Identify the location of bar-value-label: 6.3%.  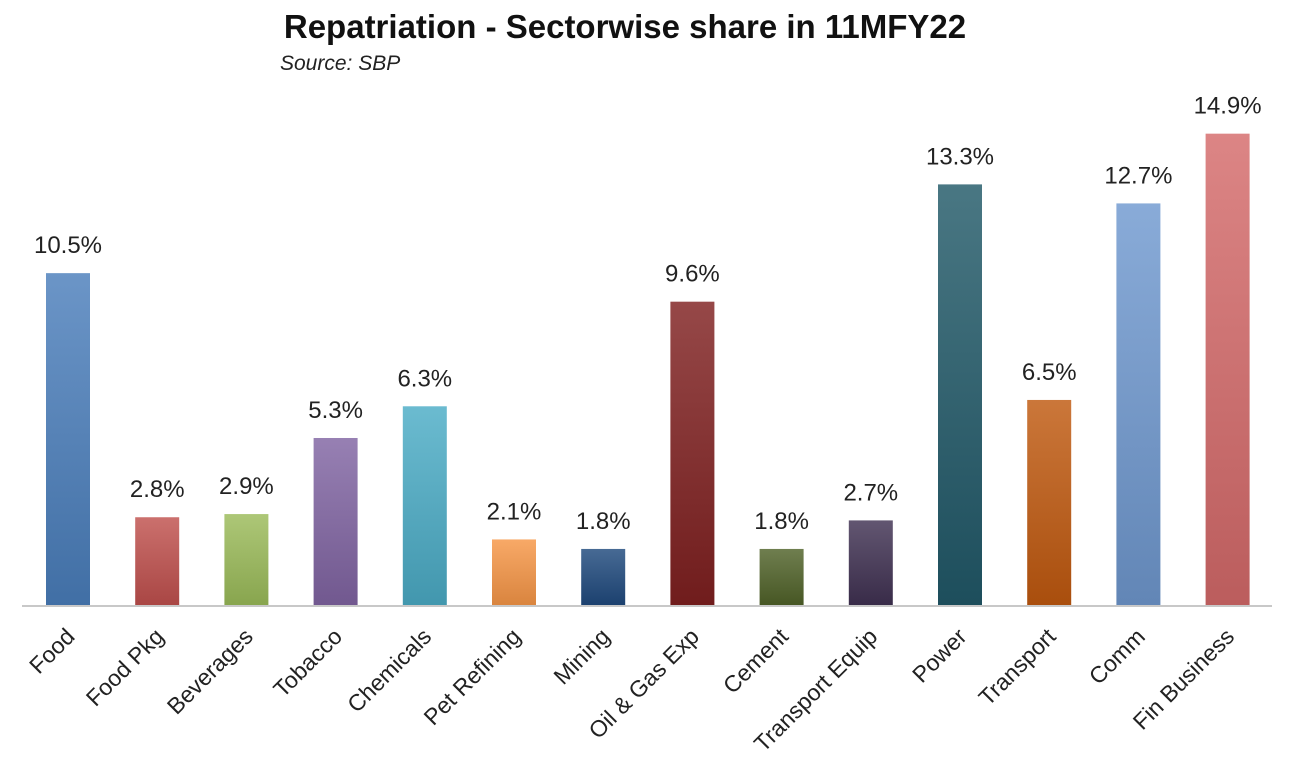
(424, 378).